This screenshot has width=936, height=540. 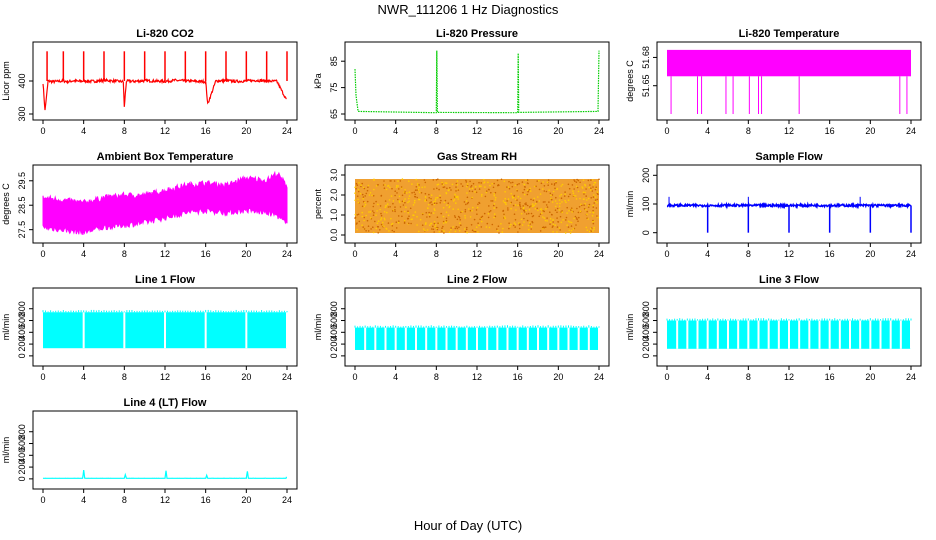 What do you see at coordinates (206, 131) in the screenshot?
I see `x-tick-label: 16` at bounding box center [206, 131].